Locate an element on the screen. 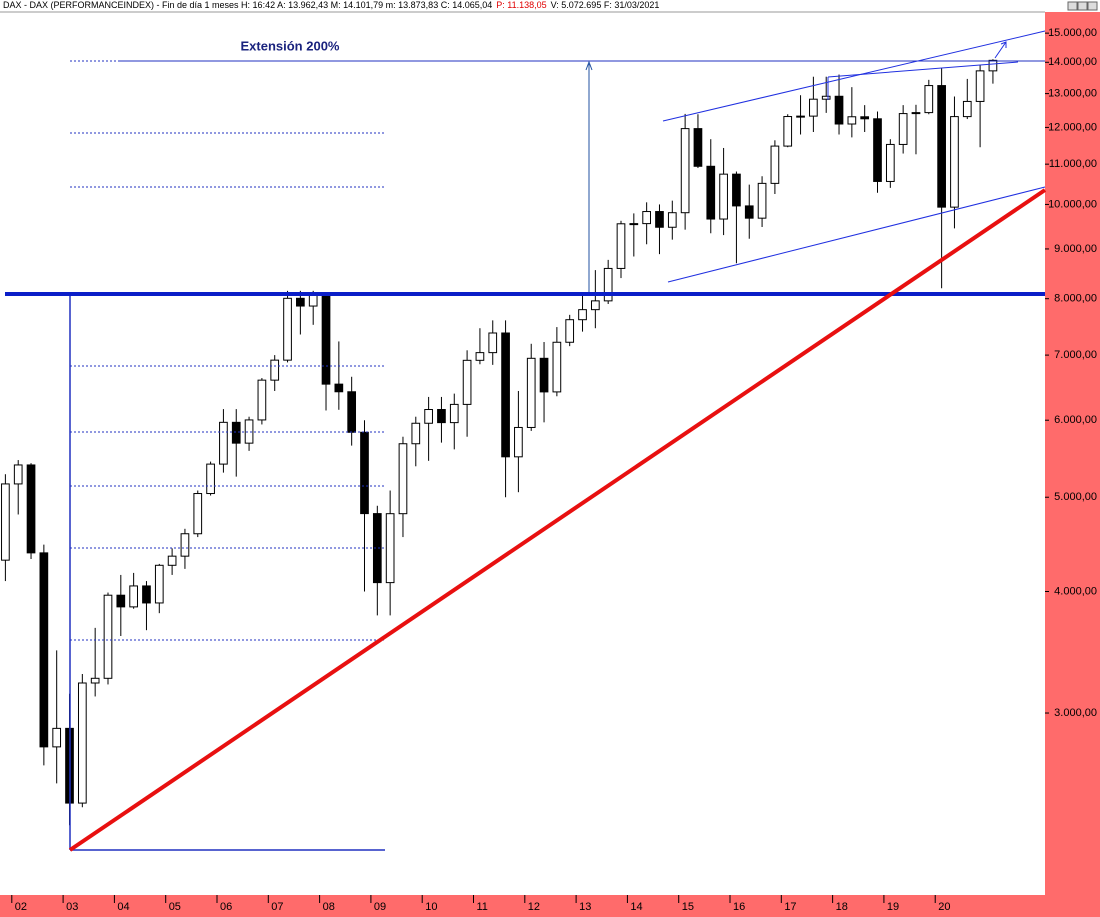  x-tick-label: 13 is located at coordinates (585, 907).